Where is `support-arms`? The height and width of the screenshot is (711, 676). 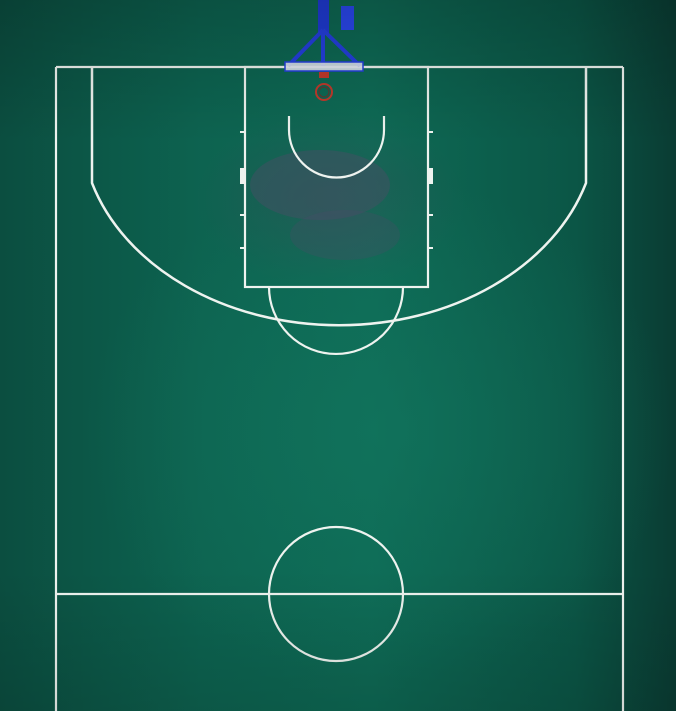 support-arms is located at coordinates (324, 48).